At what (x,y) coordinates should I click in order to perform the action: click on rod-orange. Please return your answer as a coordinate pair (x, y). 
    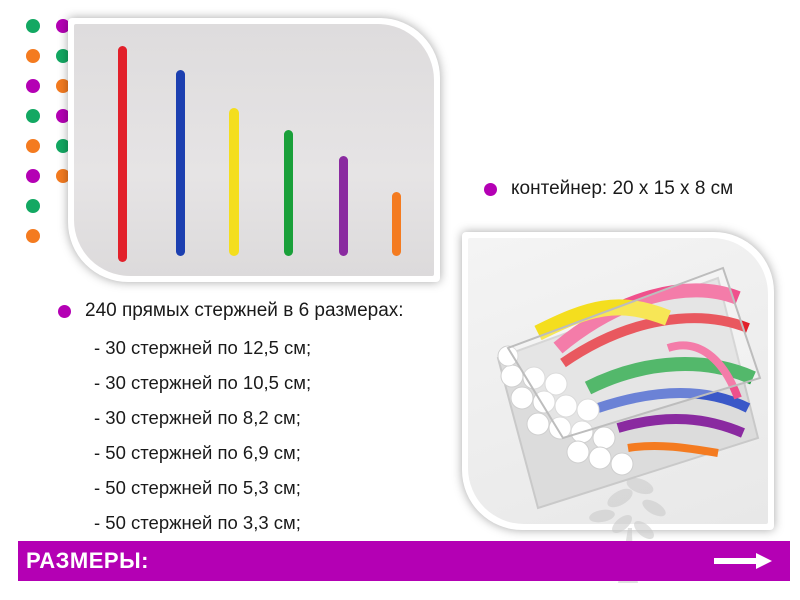
    Looking at the image, I should click on (396, 224).